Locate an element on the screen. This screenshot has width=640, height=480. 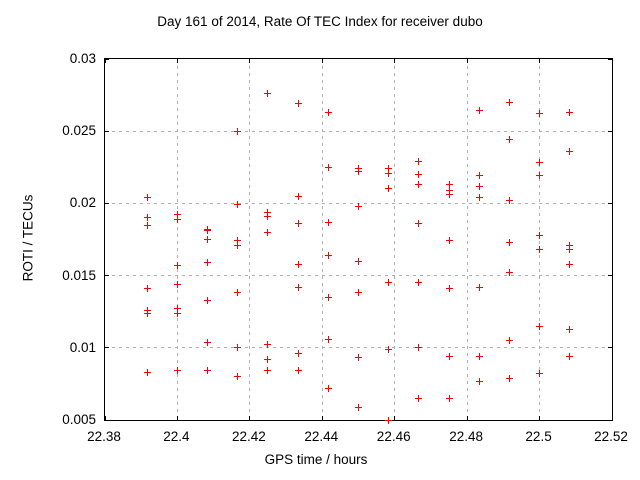
y-tick-label: 0.01 is located at coordinates (82, 347).